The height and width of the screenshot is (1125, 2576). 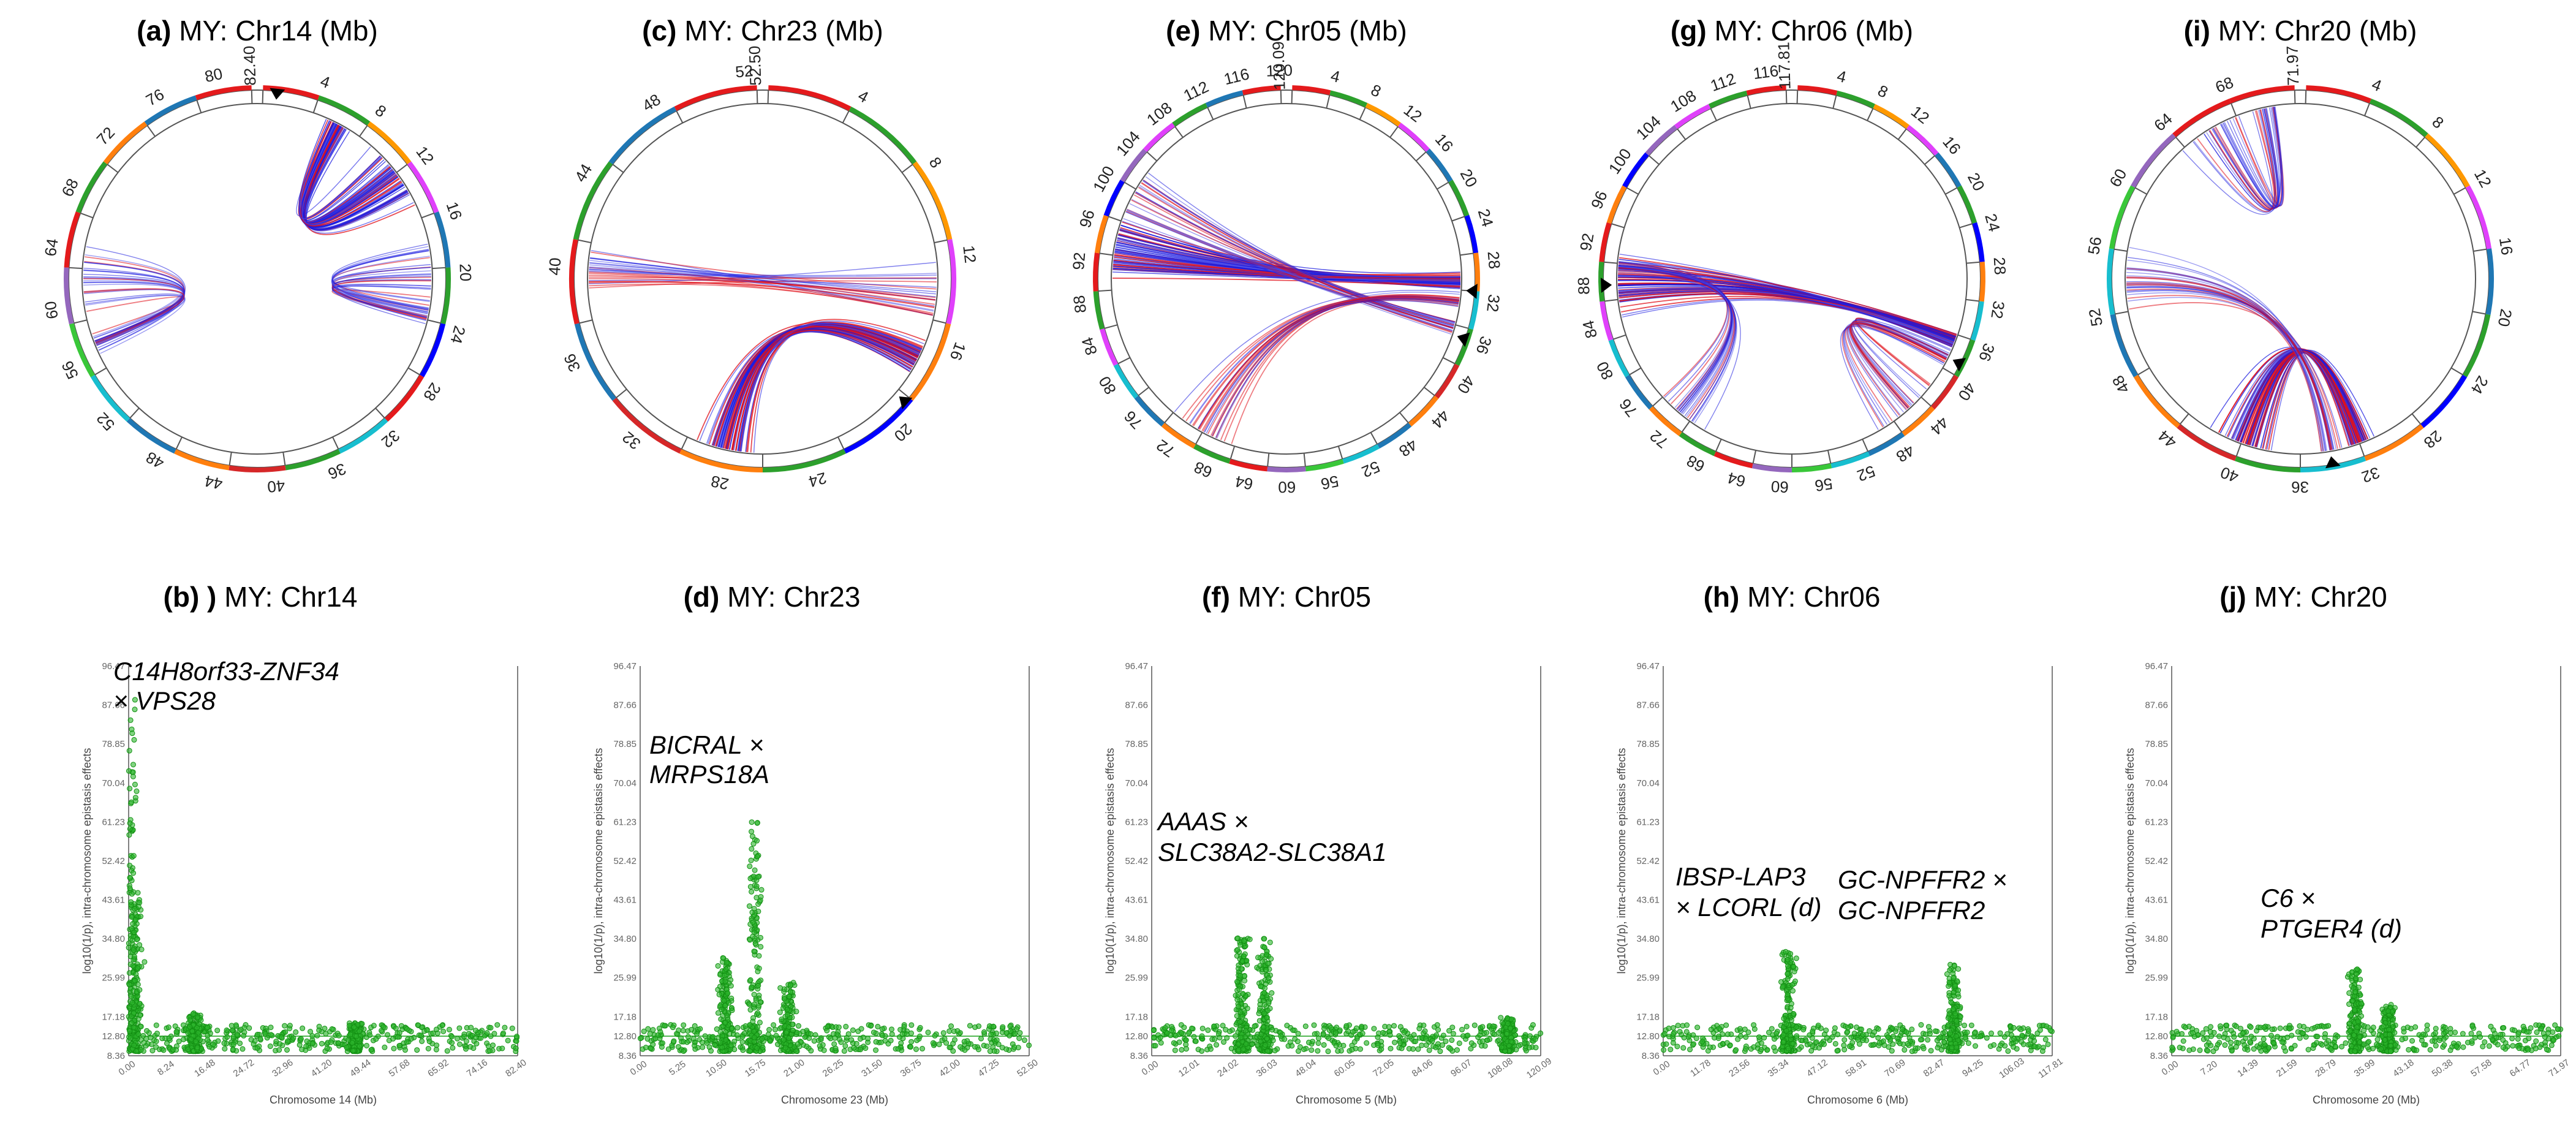 What do you see at coordinates (2156, 705) in the screenshot?
I see `y-tick-label: 87.66` at bounding box center [2156, 705].